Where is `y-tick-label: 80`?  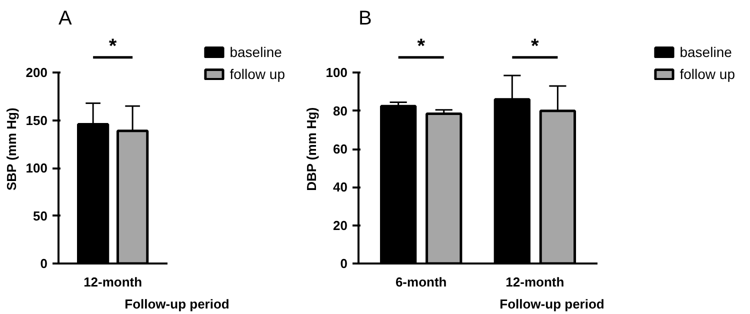
y-tick-label: 80 is located at coordinates (340, 110).